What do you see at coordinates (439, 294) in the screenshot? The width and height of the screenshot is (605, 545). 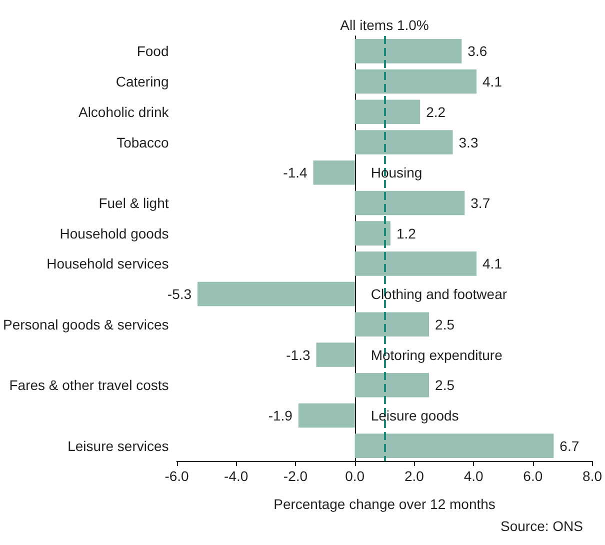 I see `y-tick-label: Clothing and footwear` at bounding box center [439, 294].